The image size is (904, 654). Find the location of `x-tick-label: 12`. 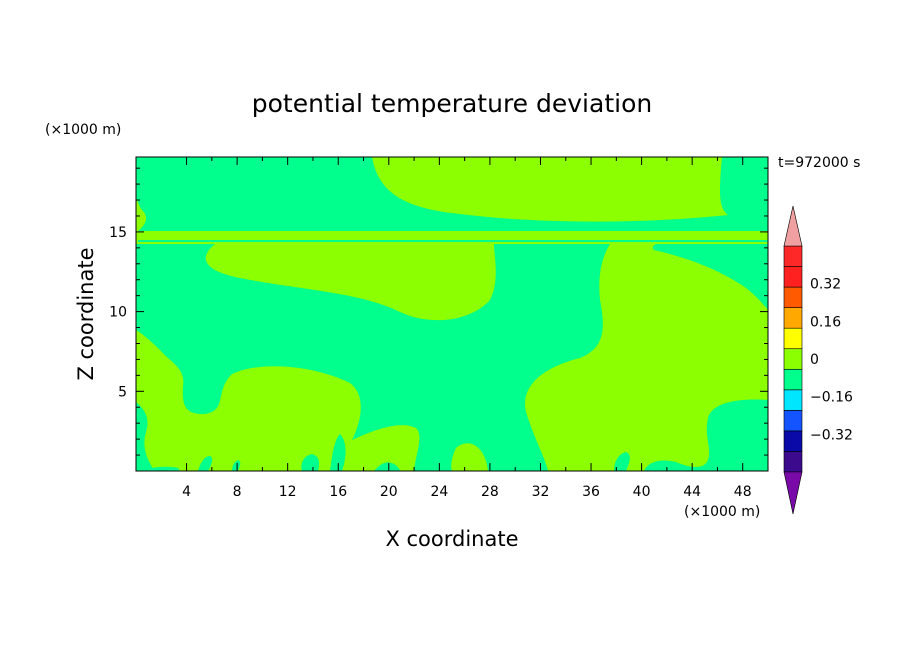

x-tick-label: 12 is located at coordinates (288, 492).